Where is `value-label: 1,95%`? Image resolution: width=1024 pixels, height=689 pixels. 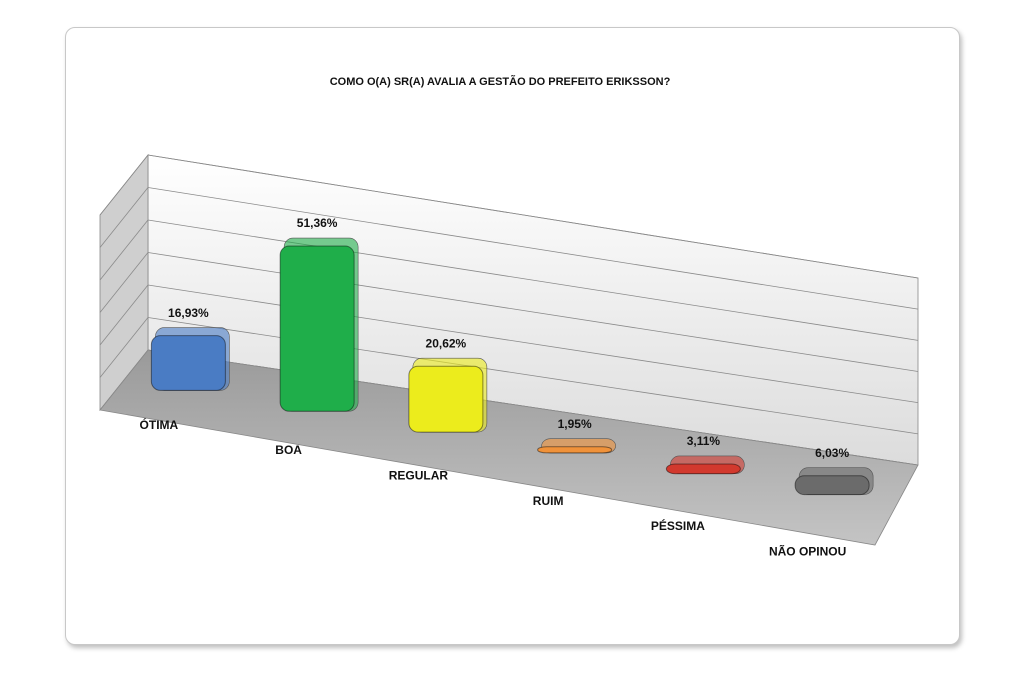
value-label: 1,95% is located at coordinates (575, 424).